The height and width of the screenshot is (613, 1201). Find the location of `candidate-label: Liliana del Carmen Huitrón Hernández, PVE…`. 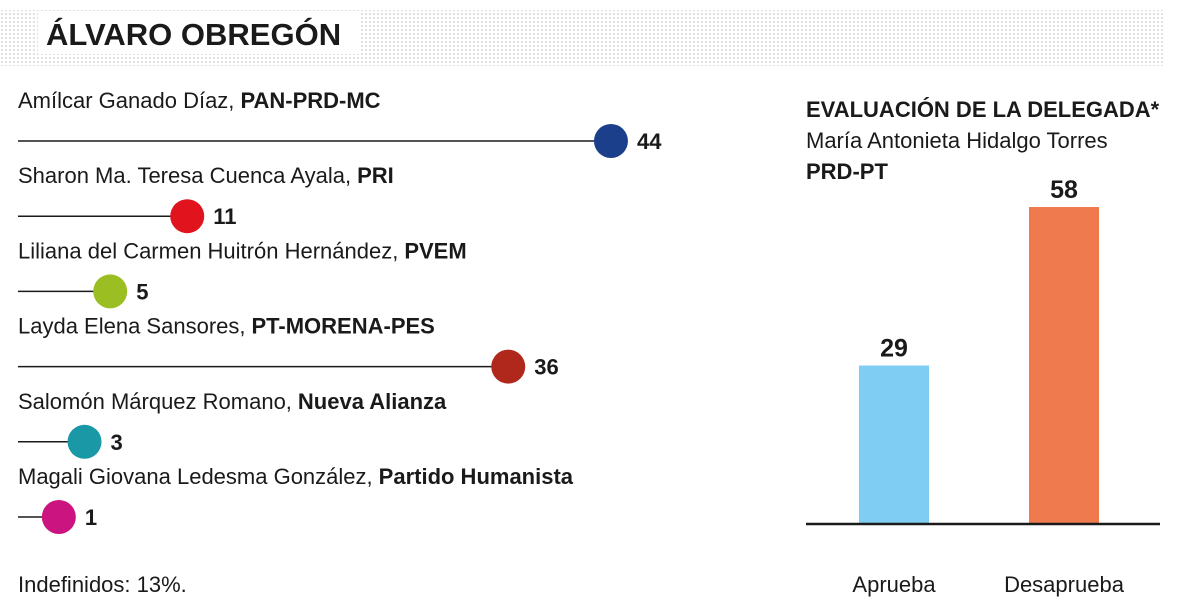

candidate-label: Liliana del Carmen Huitrón Hernández, PVE… is located at coordinates (242, 250).